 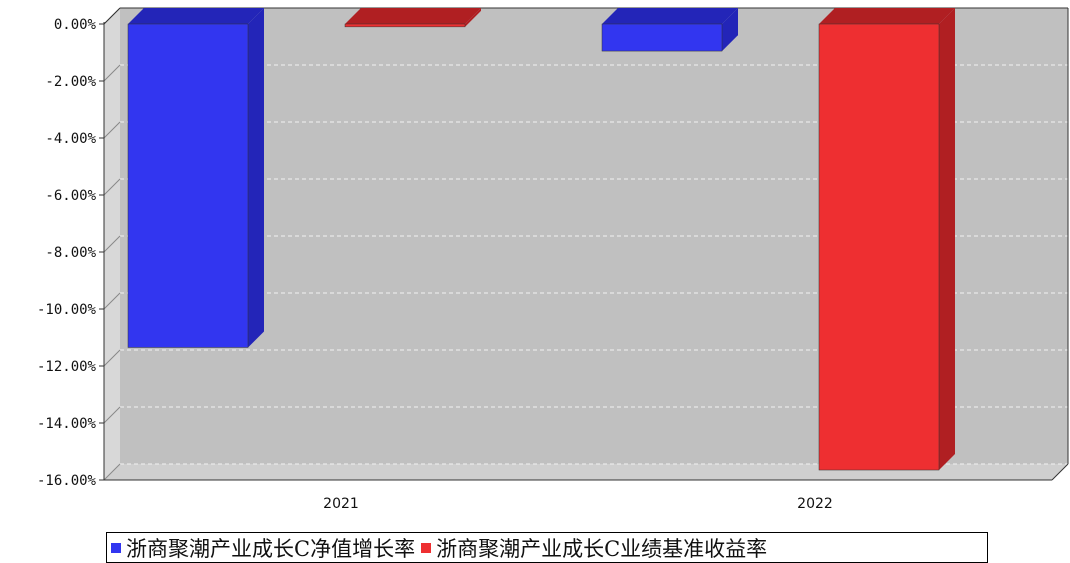 What do you see at coordinates (70, 196) in the screenshot?
I see `y-tick-label: -6.00%` at bounding box center [70, 196].